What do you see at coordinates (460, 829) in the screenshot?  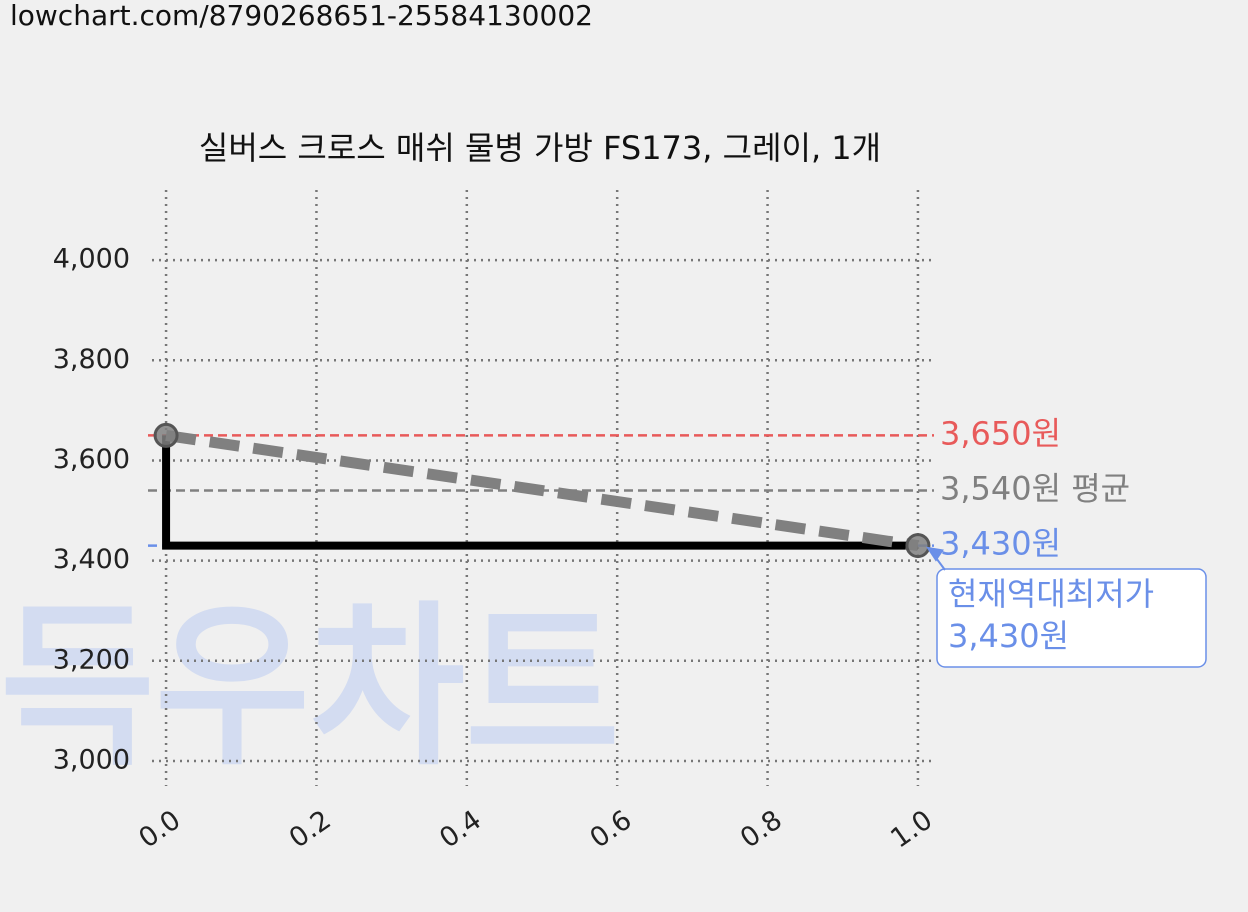 I see `x-tick-label: 0.4` at bounding box center [460, 829].